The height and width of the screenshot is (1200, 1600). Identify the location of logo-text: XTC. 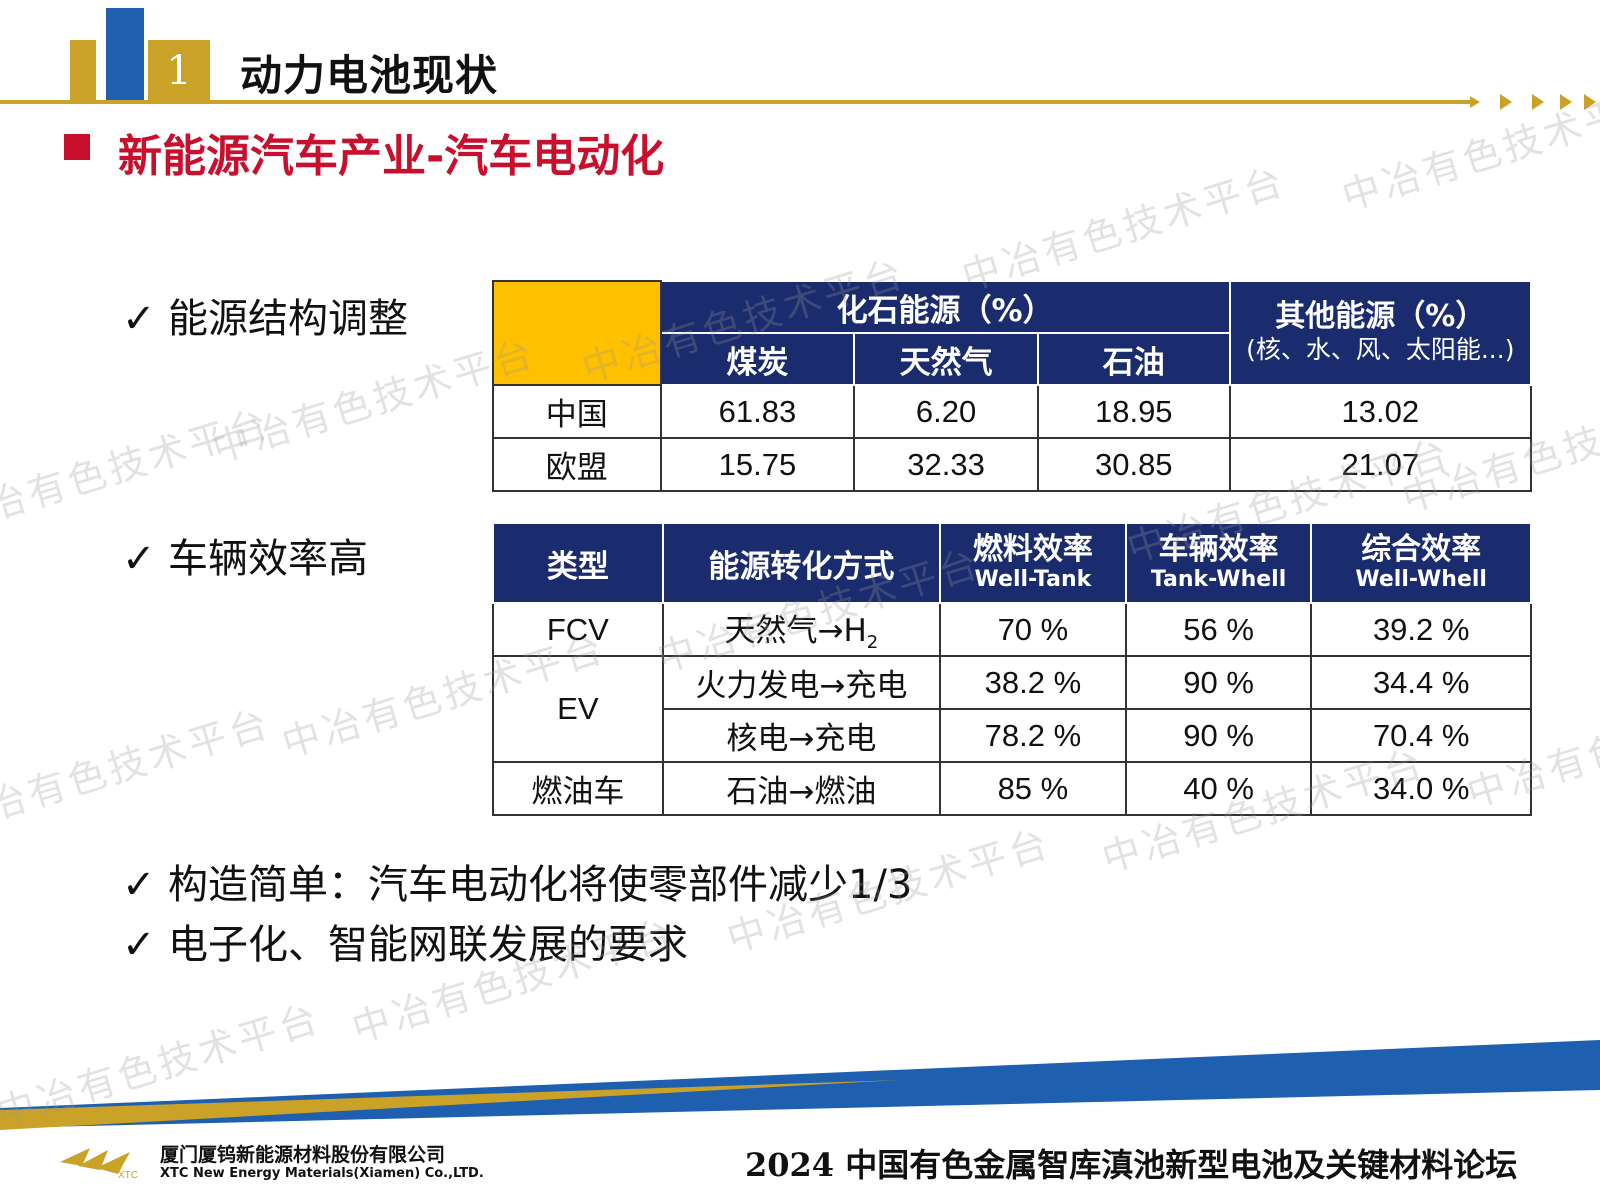
(128, 1175).